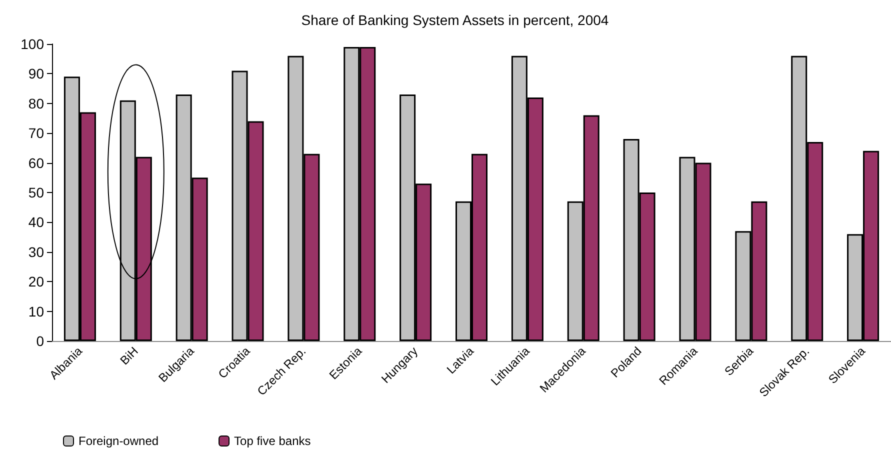  What do you see at coordinates (272, 441) in the screenshot?
I see `legend-label: Top five banks` at bounding box center [272, 441].